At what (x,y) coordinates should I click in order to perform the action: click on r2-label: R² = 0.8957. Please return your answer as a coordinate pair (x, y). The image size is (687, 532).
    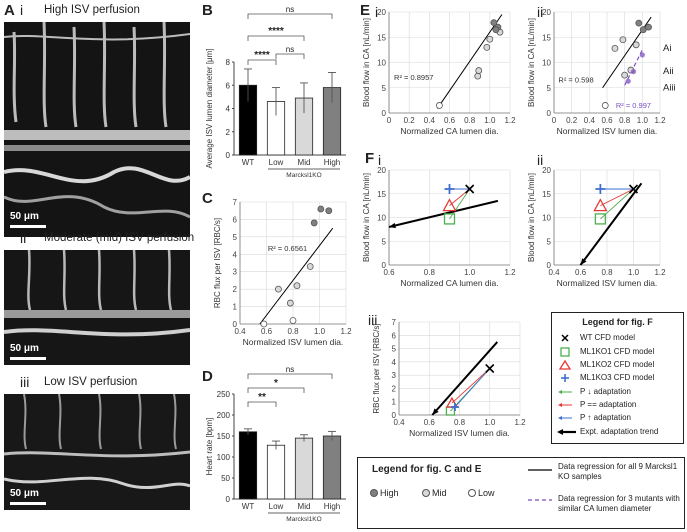
    Looking at the image, I should click on (413, 77).